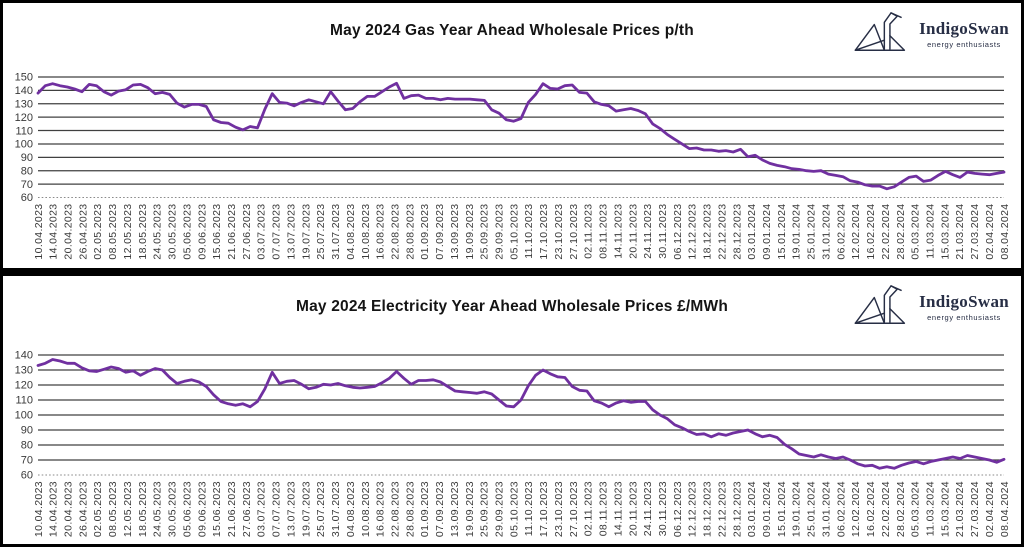 The height and width of the screenshot is (547, 1024). Describe the element at coordinates (27, 476) in the screenshot. I see `svg-text: 60` at that location.